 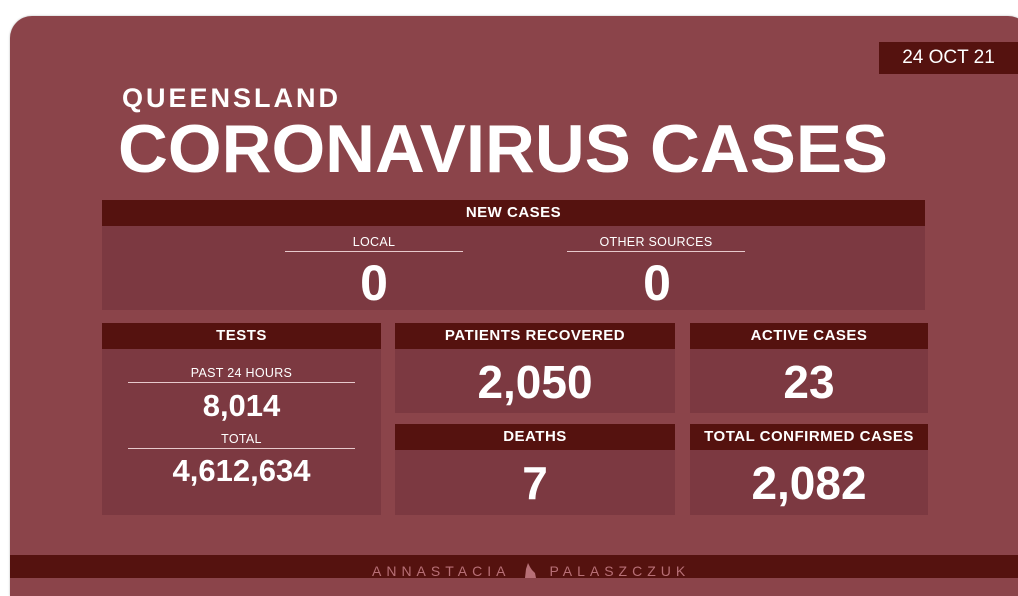 What do you see at coordinates (232, 98) in the screenshot?
I see `region-label: QUEENSLAND` at bounding box center [232, 98].